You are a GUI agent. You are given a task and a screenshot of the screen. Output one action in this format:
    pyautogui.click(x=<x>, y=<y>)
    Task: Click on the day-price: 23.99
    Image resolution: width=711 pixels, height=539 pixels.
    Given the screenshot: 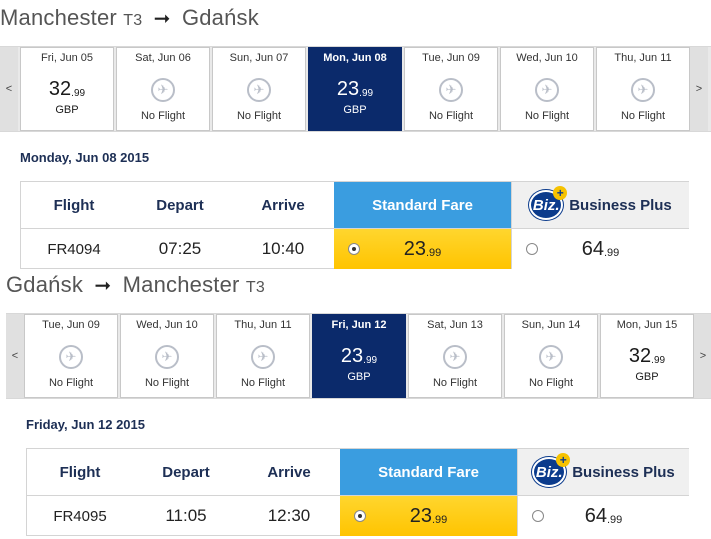 What is the action you would take?
    pyautogui.click(x=355, y=89)
    